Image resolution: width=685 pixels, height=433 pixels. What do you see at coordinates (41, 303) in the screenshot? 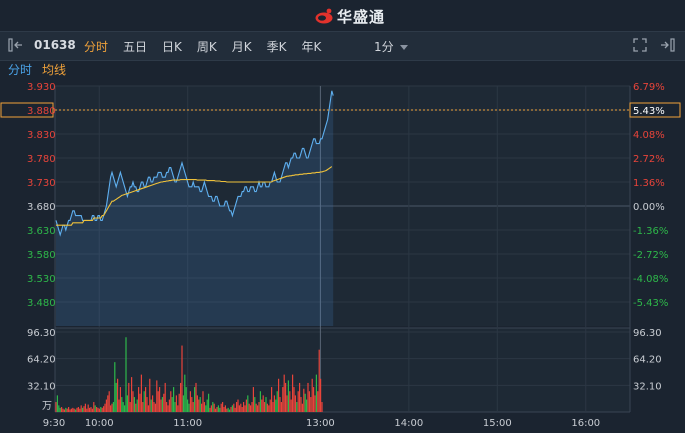
I see `price-tick-label: 3.480` at bounding box center [41, 303].